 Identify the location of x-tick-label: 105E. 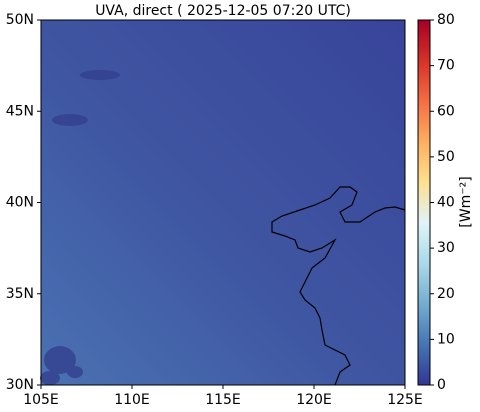
(41, 400).